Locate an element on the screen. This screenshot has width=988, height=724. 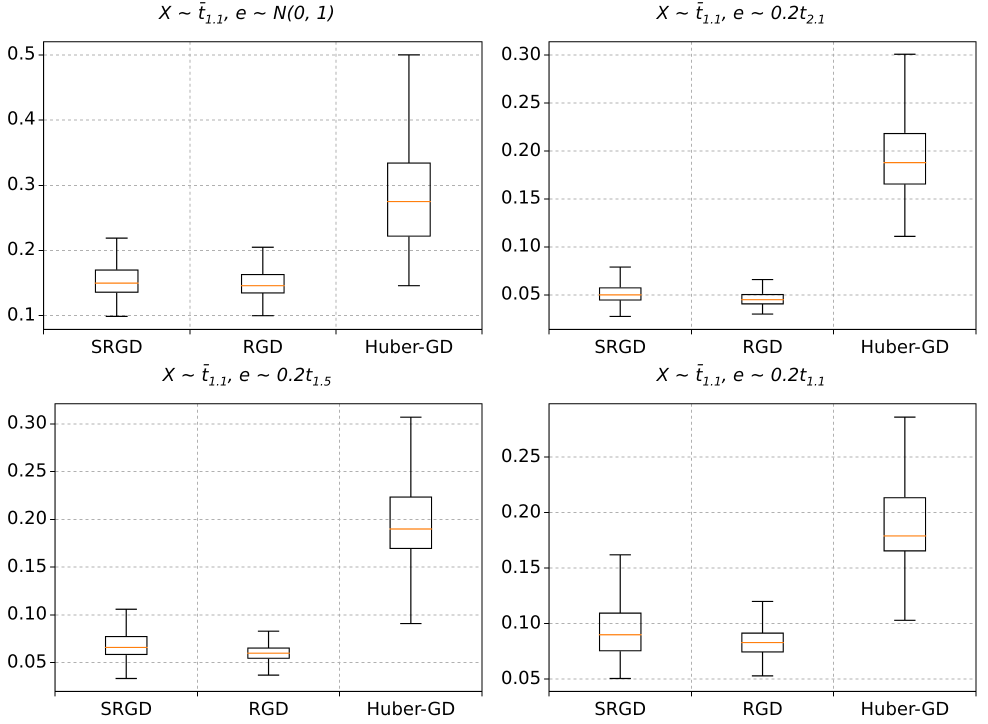
chart-title: X ∼ t̄$_{1.1}$, e ∼ 0.2t$_{1.1}$ is located at coordinates (740, 376).